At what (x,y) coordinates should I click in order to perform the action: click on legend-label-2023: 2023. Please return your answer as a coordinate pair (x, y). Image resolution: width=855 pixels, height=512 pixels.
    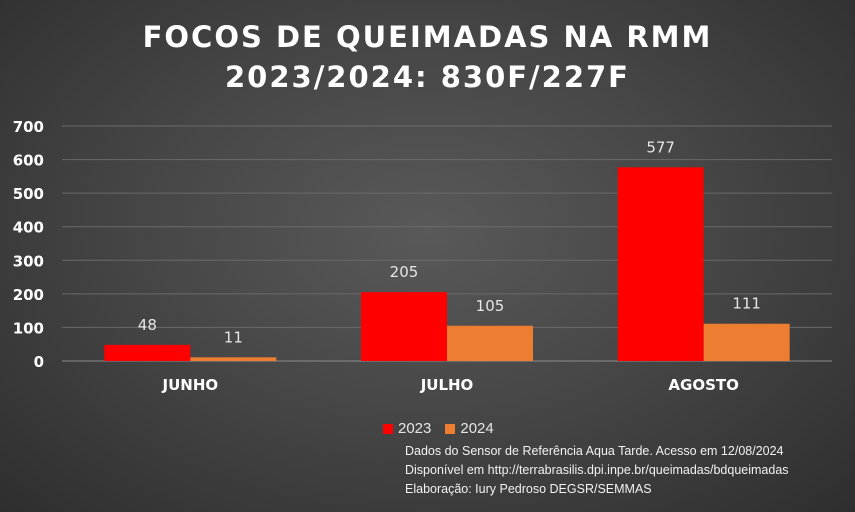
    Looking at the image, I should click on (415, 428).